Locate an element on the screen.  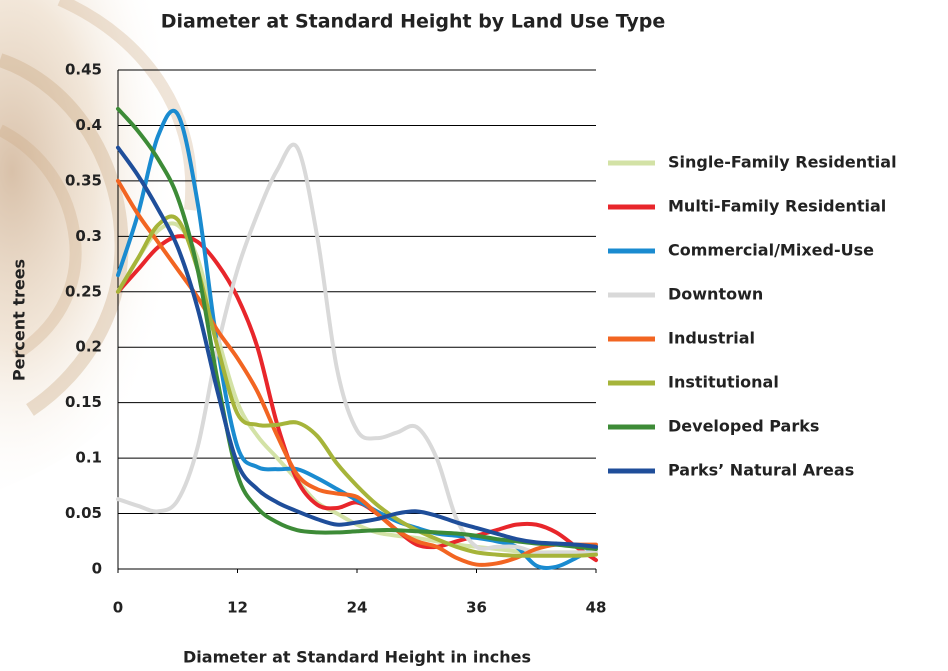
y-tick-label: 0.35 is located at coordinates (83, 180).